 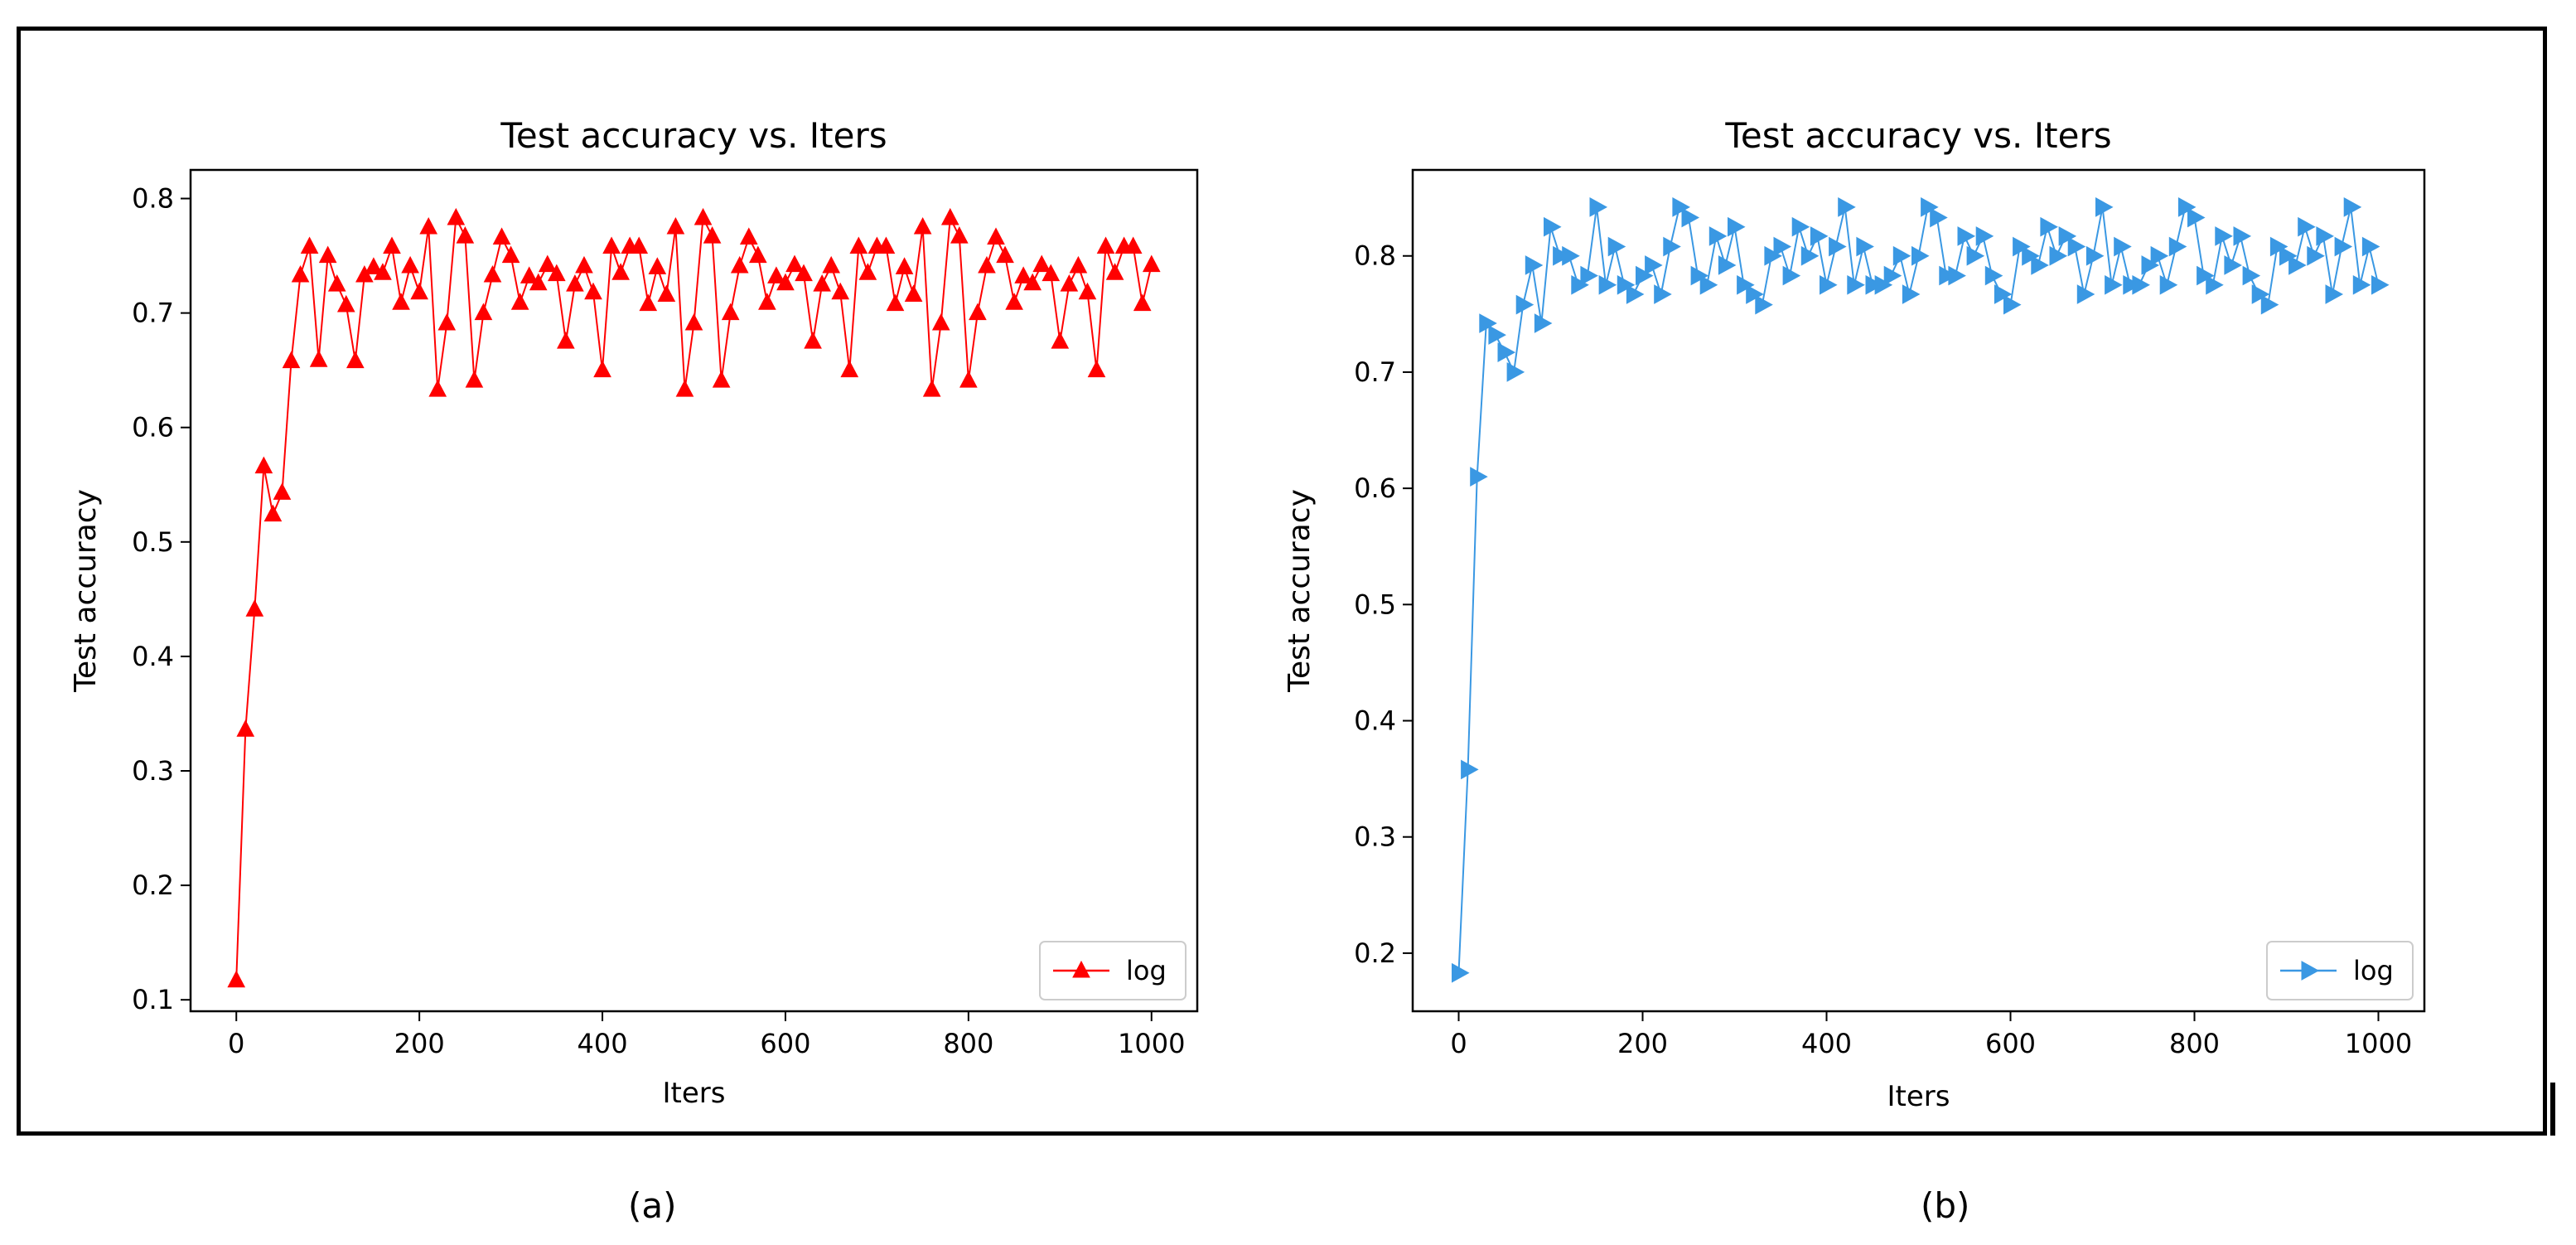 I want to click on x-tick-label: 400, so click(x=603, y=1043).